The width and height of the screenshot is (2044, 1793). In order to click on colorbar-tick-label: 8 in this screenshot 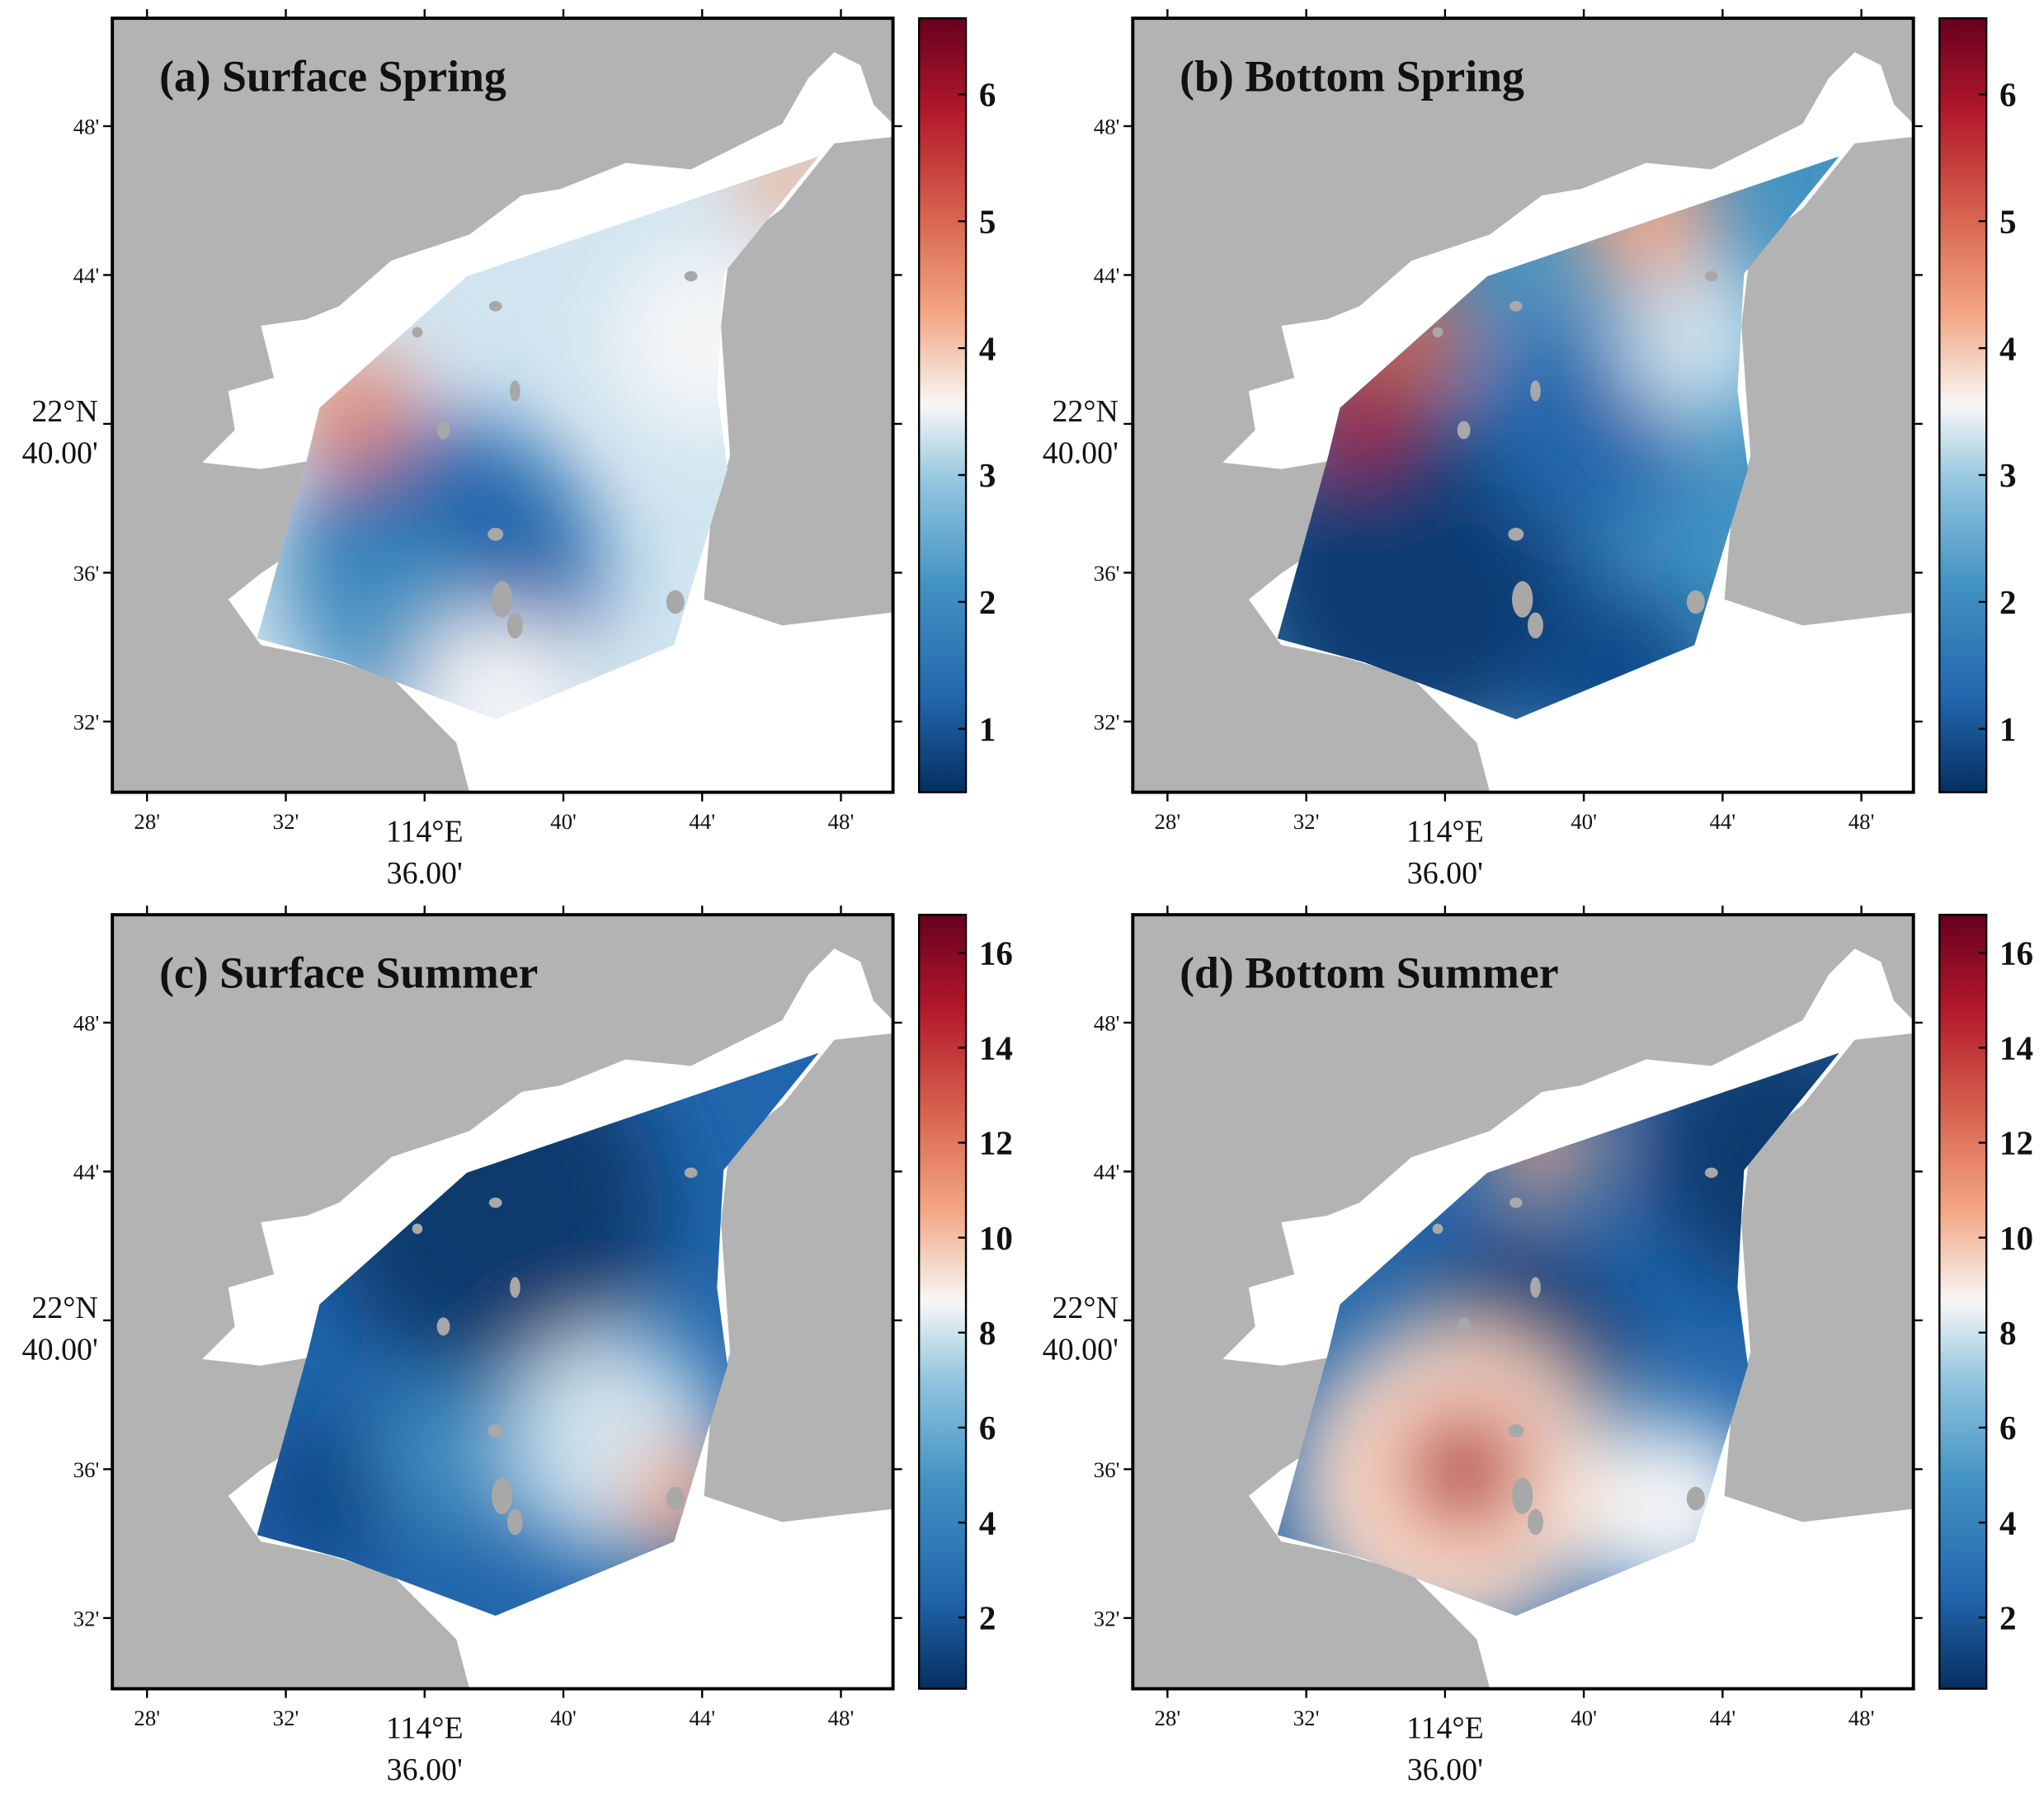, I will do `click(2008, 1333)`.